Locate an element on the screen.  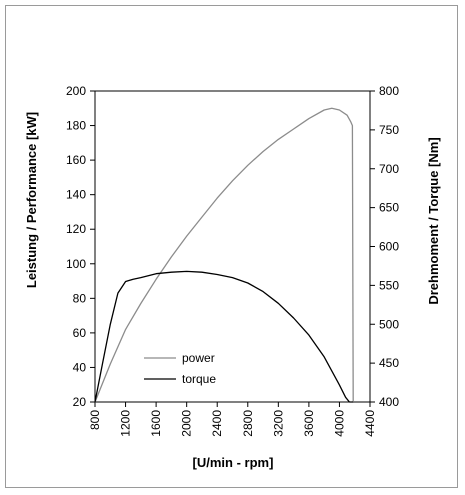
left-tick-label: 80 is located at coordinates (80, 298).